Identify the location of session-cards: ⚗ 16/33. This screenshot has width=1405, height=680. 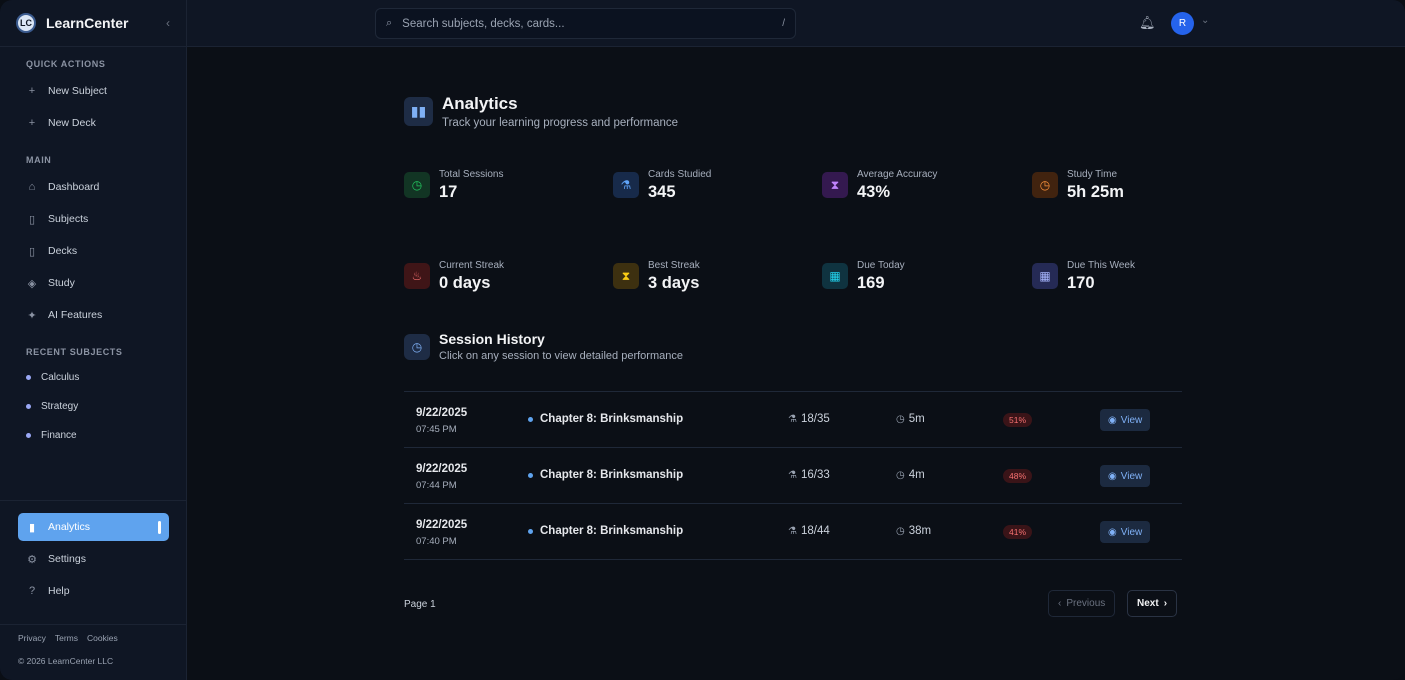
(809, 475).